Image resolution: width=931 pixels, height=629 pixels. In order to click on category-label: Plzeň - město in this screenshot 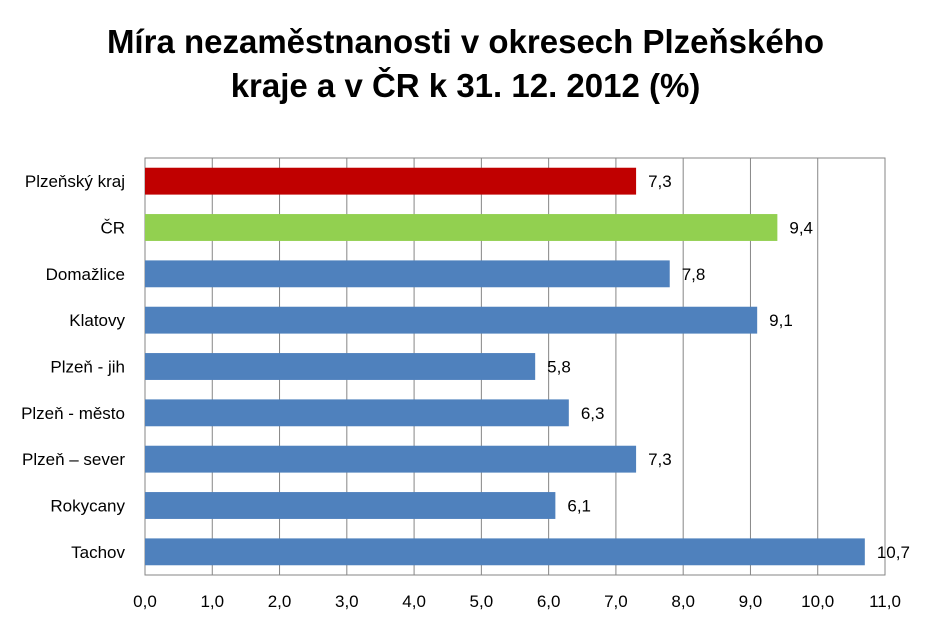, I will do `click(73, 413)`.